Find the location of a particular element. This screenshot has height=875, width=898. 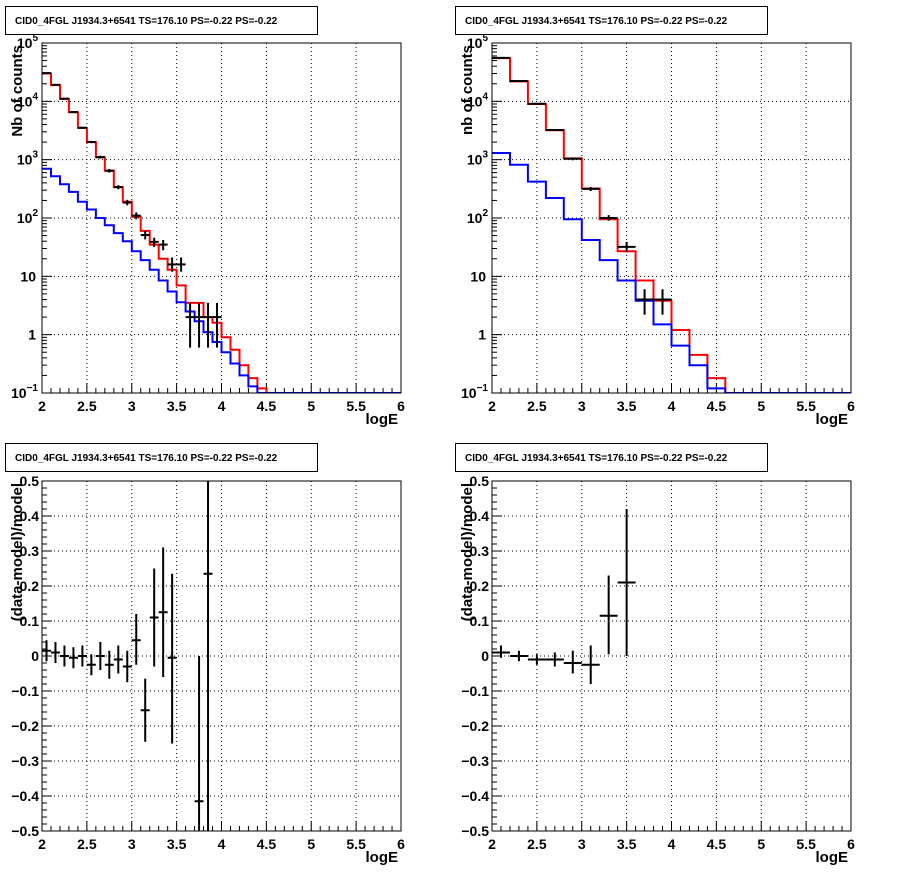

y-tick-label: 0 is located at coordinates (485, 656).